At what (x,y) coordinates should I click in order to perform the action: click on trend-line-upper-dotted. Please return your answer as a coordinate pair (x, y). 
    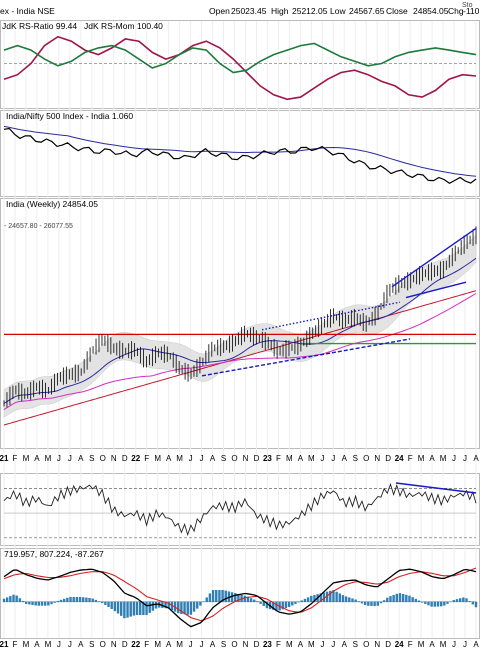
    Looking at the image, I should click on (331, 316).